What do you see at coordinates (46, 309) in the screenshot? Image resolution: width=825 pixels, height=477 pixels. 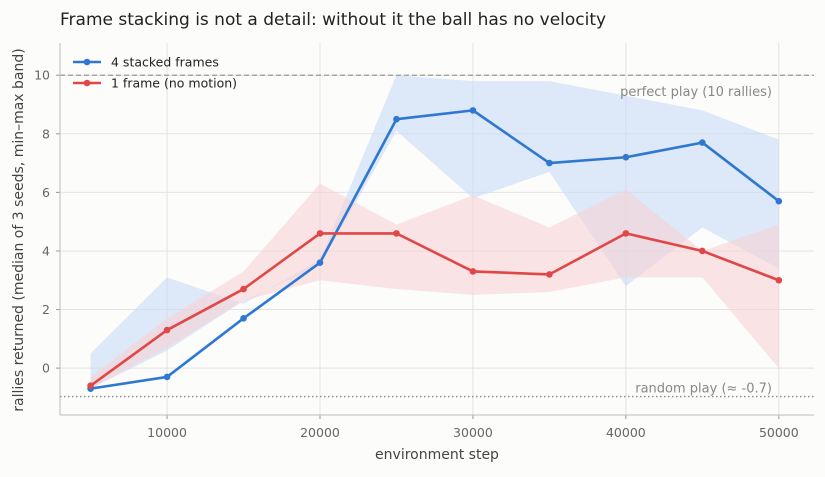 I see `y-tick-label: 2` at bounding box center [46, 309].